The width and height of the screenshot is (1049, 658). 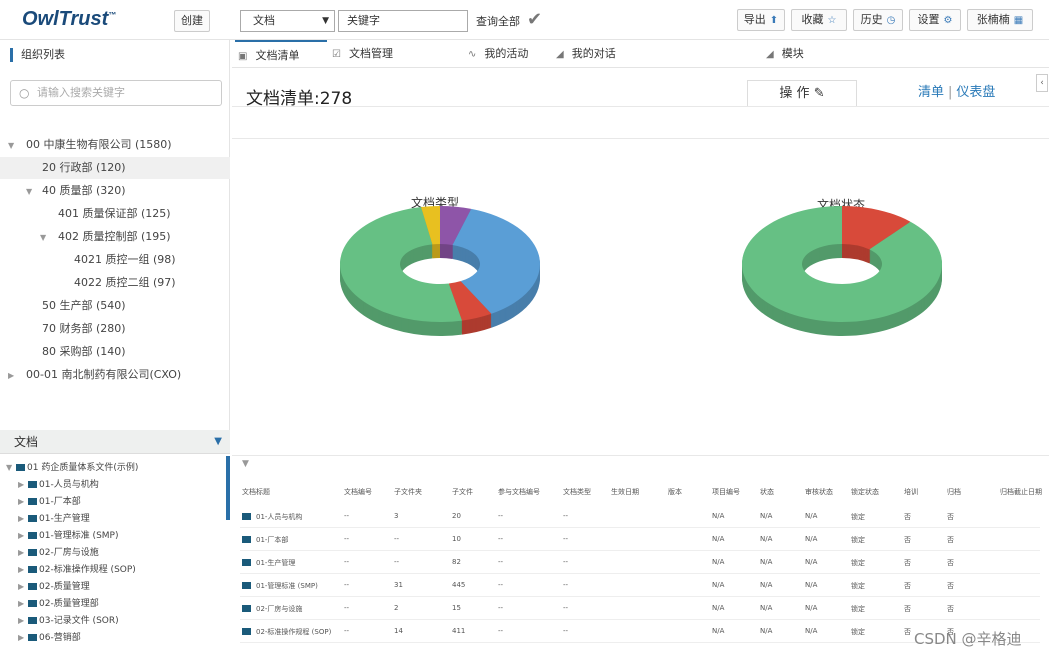 I want to click on table-row: 01-厂本部 -- -- 10 -- -- N/A N/A N/A 锁定 否 否, so click(x=640, y=539).